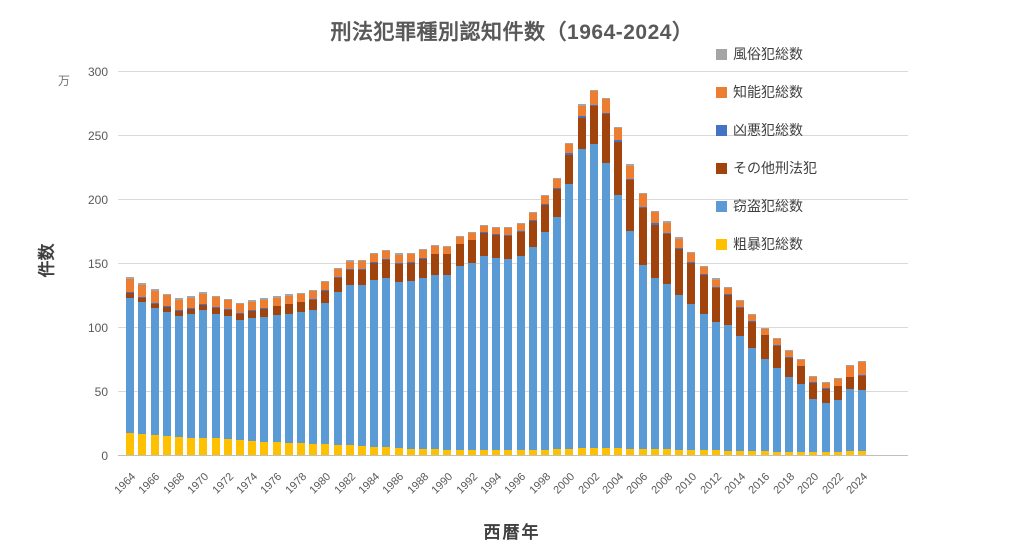  Describe the element at coordinates (606, 305) in the screenshot. I see `bar-segment-2003-窃盗犯総数` at that location.